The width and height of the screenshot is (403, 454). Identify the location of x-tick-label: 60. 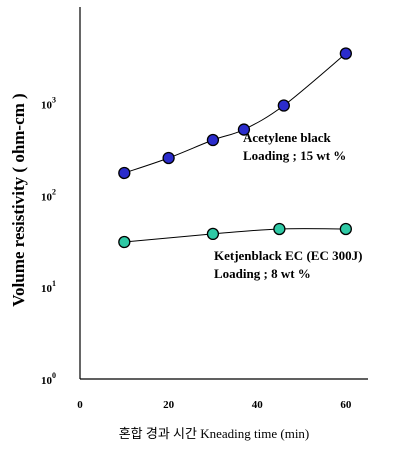
(346, 405).